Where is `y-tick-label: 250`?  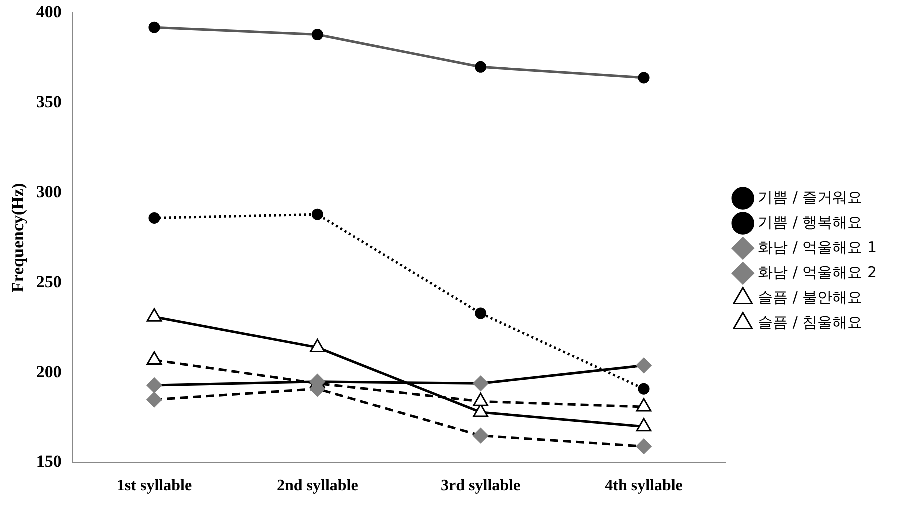
y-tick-label: 250 is located at coordinates (49, 282).